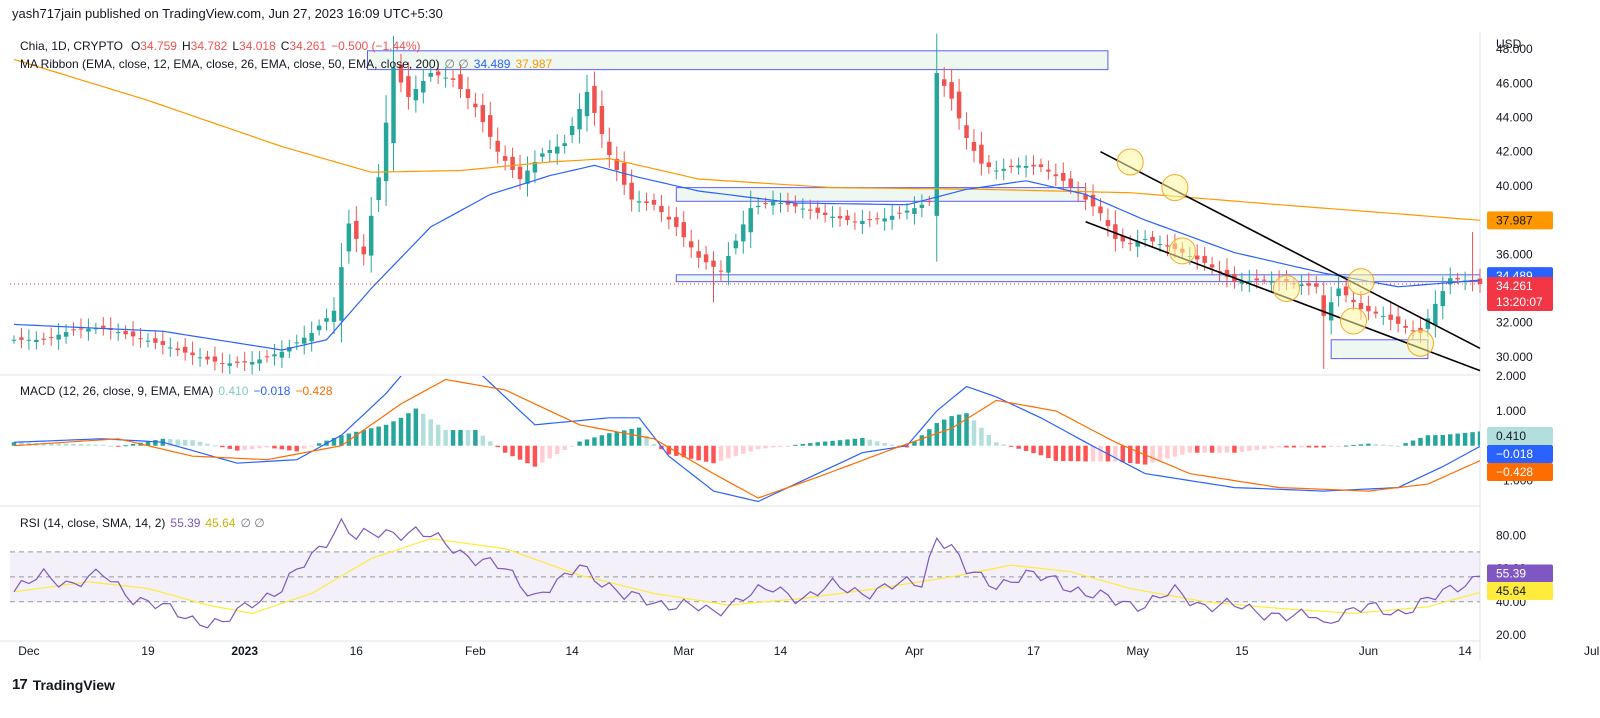  I want to click on rsi-ma-badge: 45.64, so click(1520, 590).